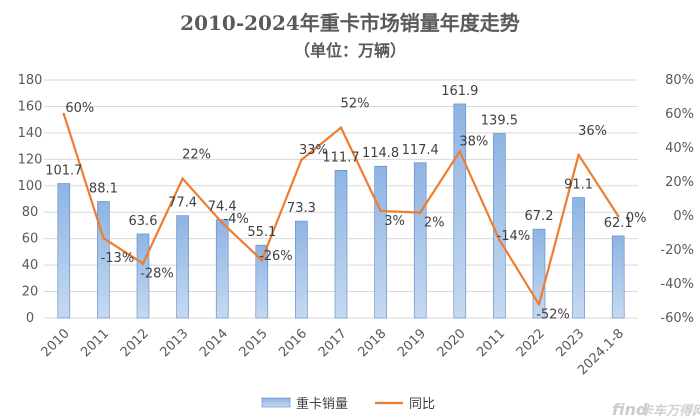 Image resolution: width=700 pixels, height=420 pixels. What do you see at coordinates (679, 114) in the screenshot?
I see `right-tick-label: 60%` at bounding box center [679, 114].